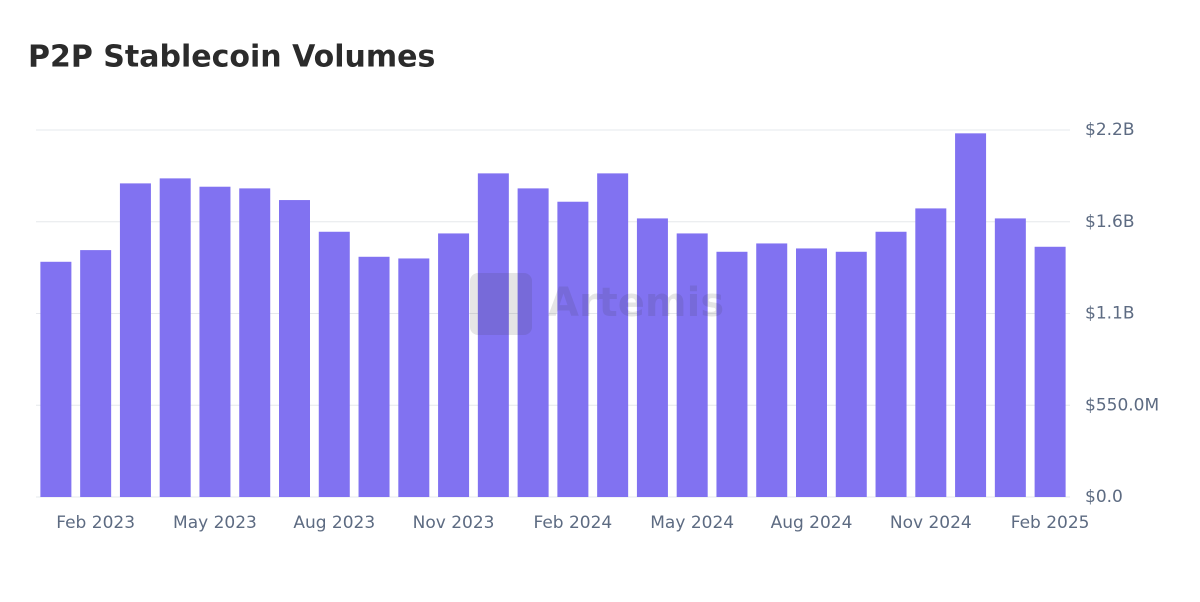 The width and height of the screenshot is (1200, 602). Describe the element at coordinates (1050, 523) in the screenshot. I see `x-tick-label: Feb 2025` at that location.